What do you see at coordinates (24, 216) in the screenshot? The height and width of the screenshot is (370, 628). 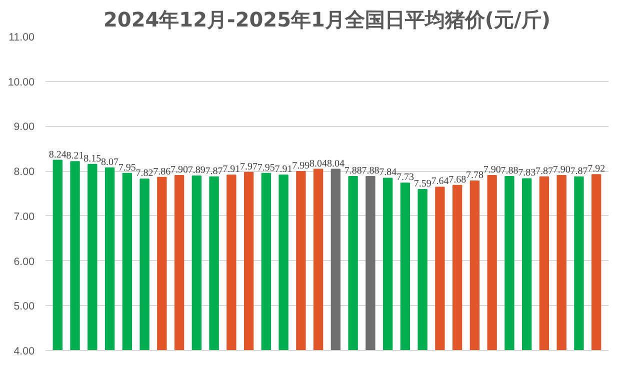 I see `y-tick-label: 7.00` at bounding box center [24, 216].